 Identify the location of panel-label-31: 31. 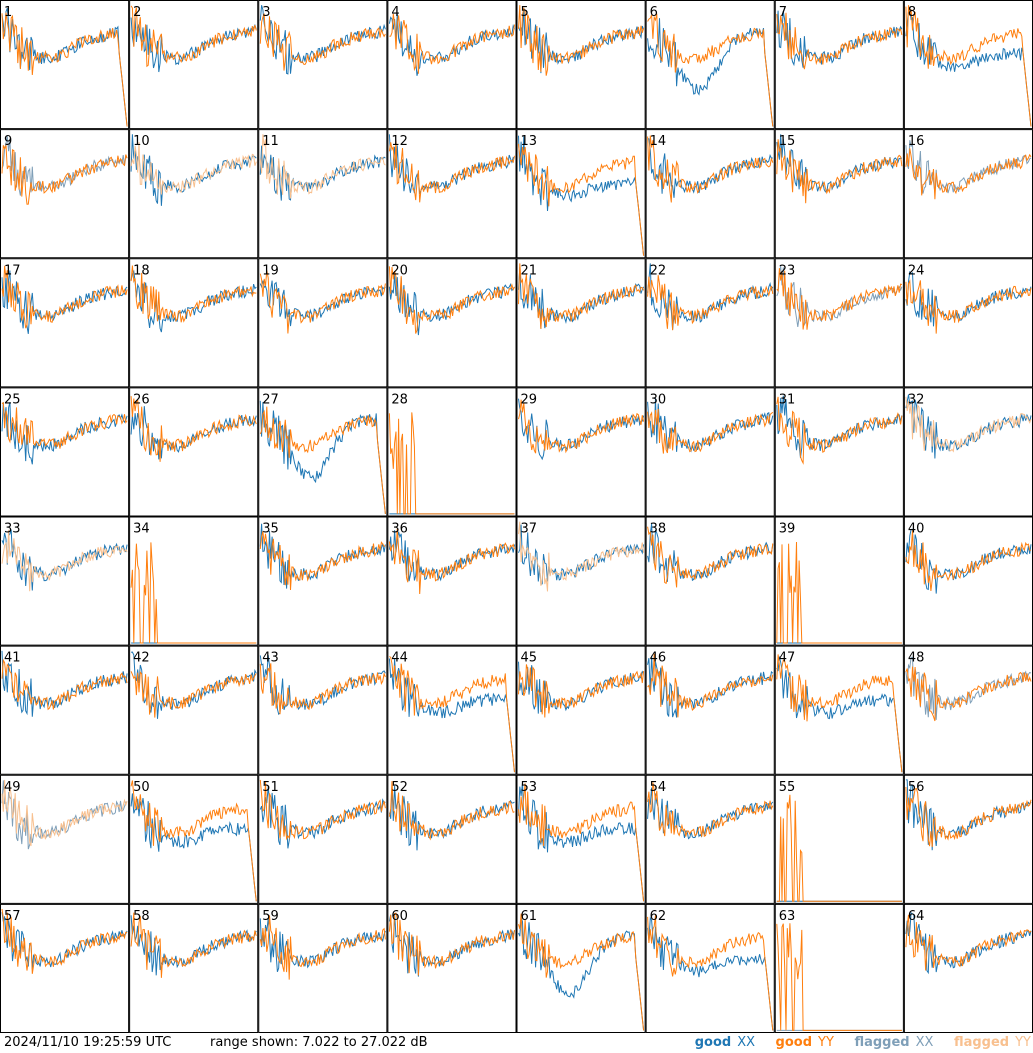
(787, 399).